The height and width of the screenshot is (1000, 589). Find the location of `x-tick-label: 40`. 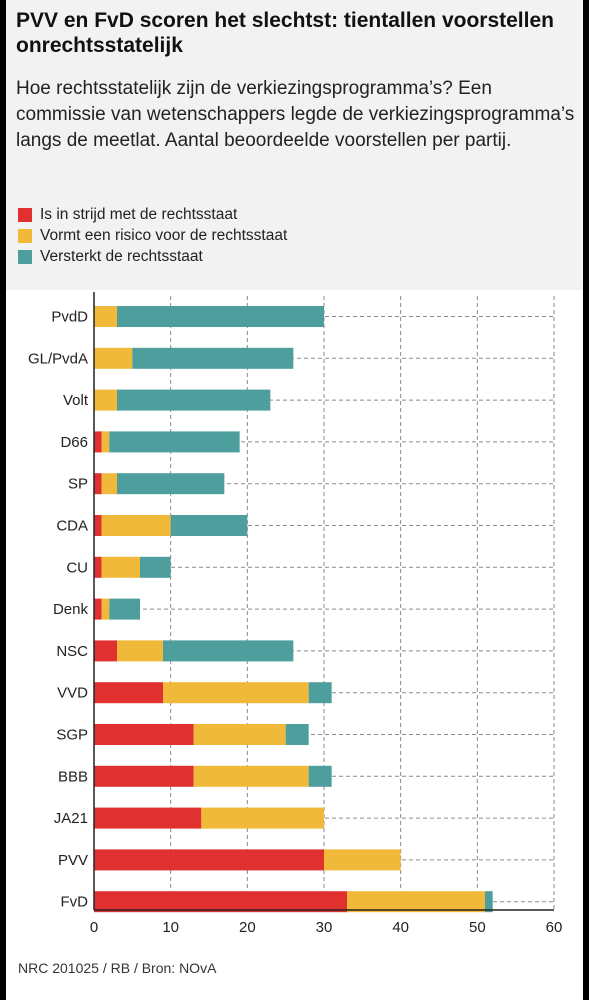

x-tick-label: 40 is located at coordinates (400, 927).